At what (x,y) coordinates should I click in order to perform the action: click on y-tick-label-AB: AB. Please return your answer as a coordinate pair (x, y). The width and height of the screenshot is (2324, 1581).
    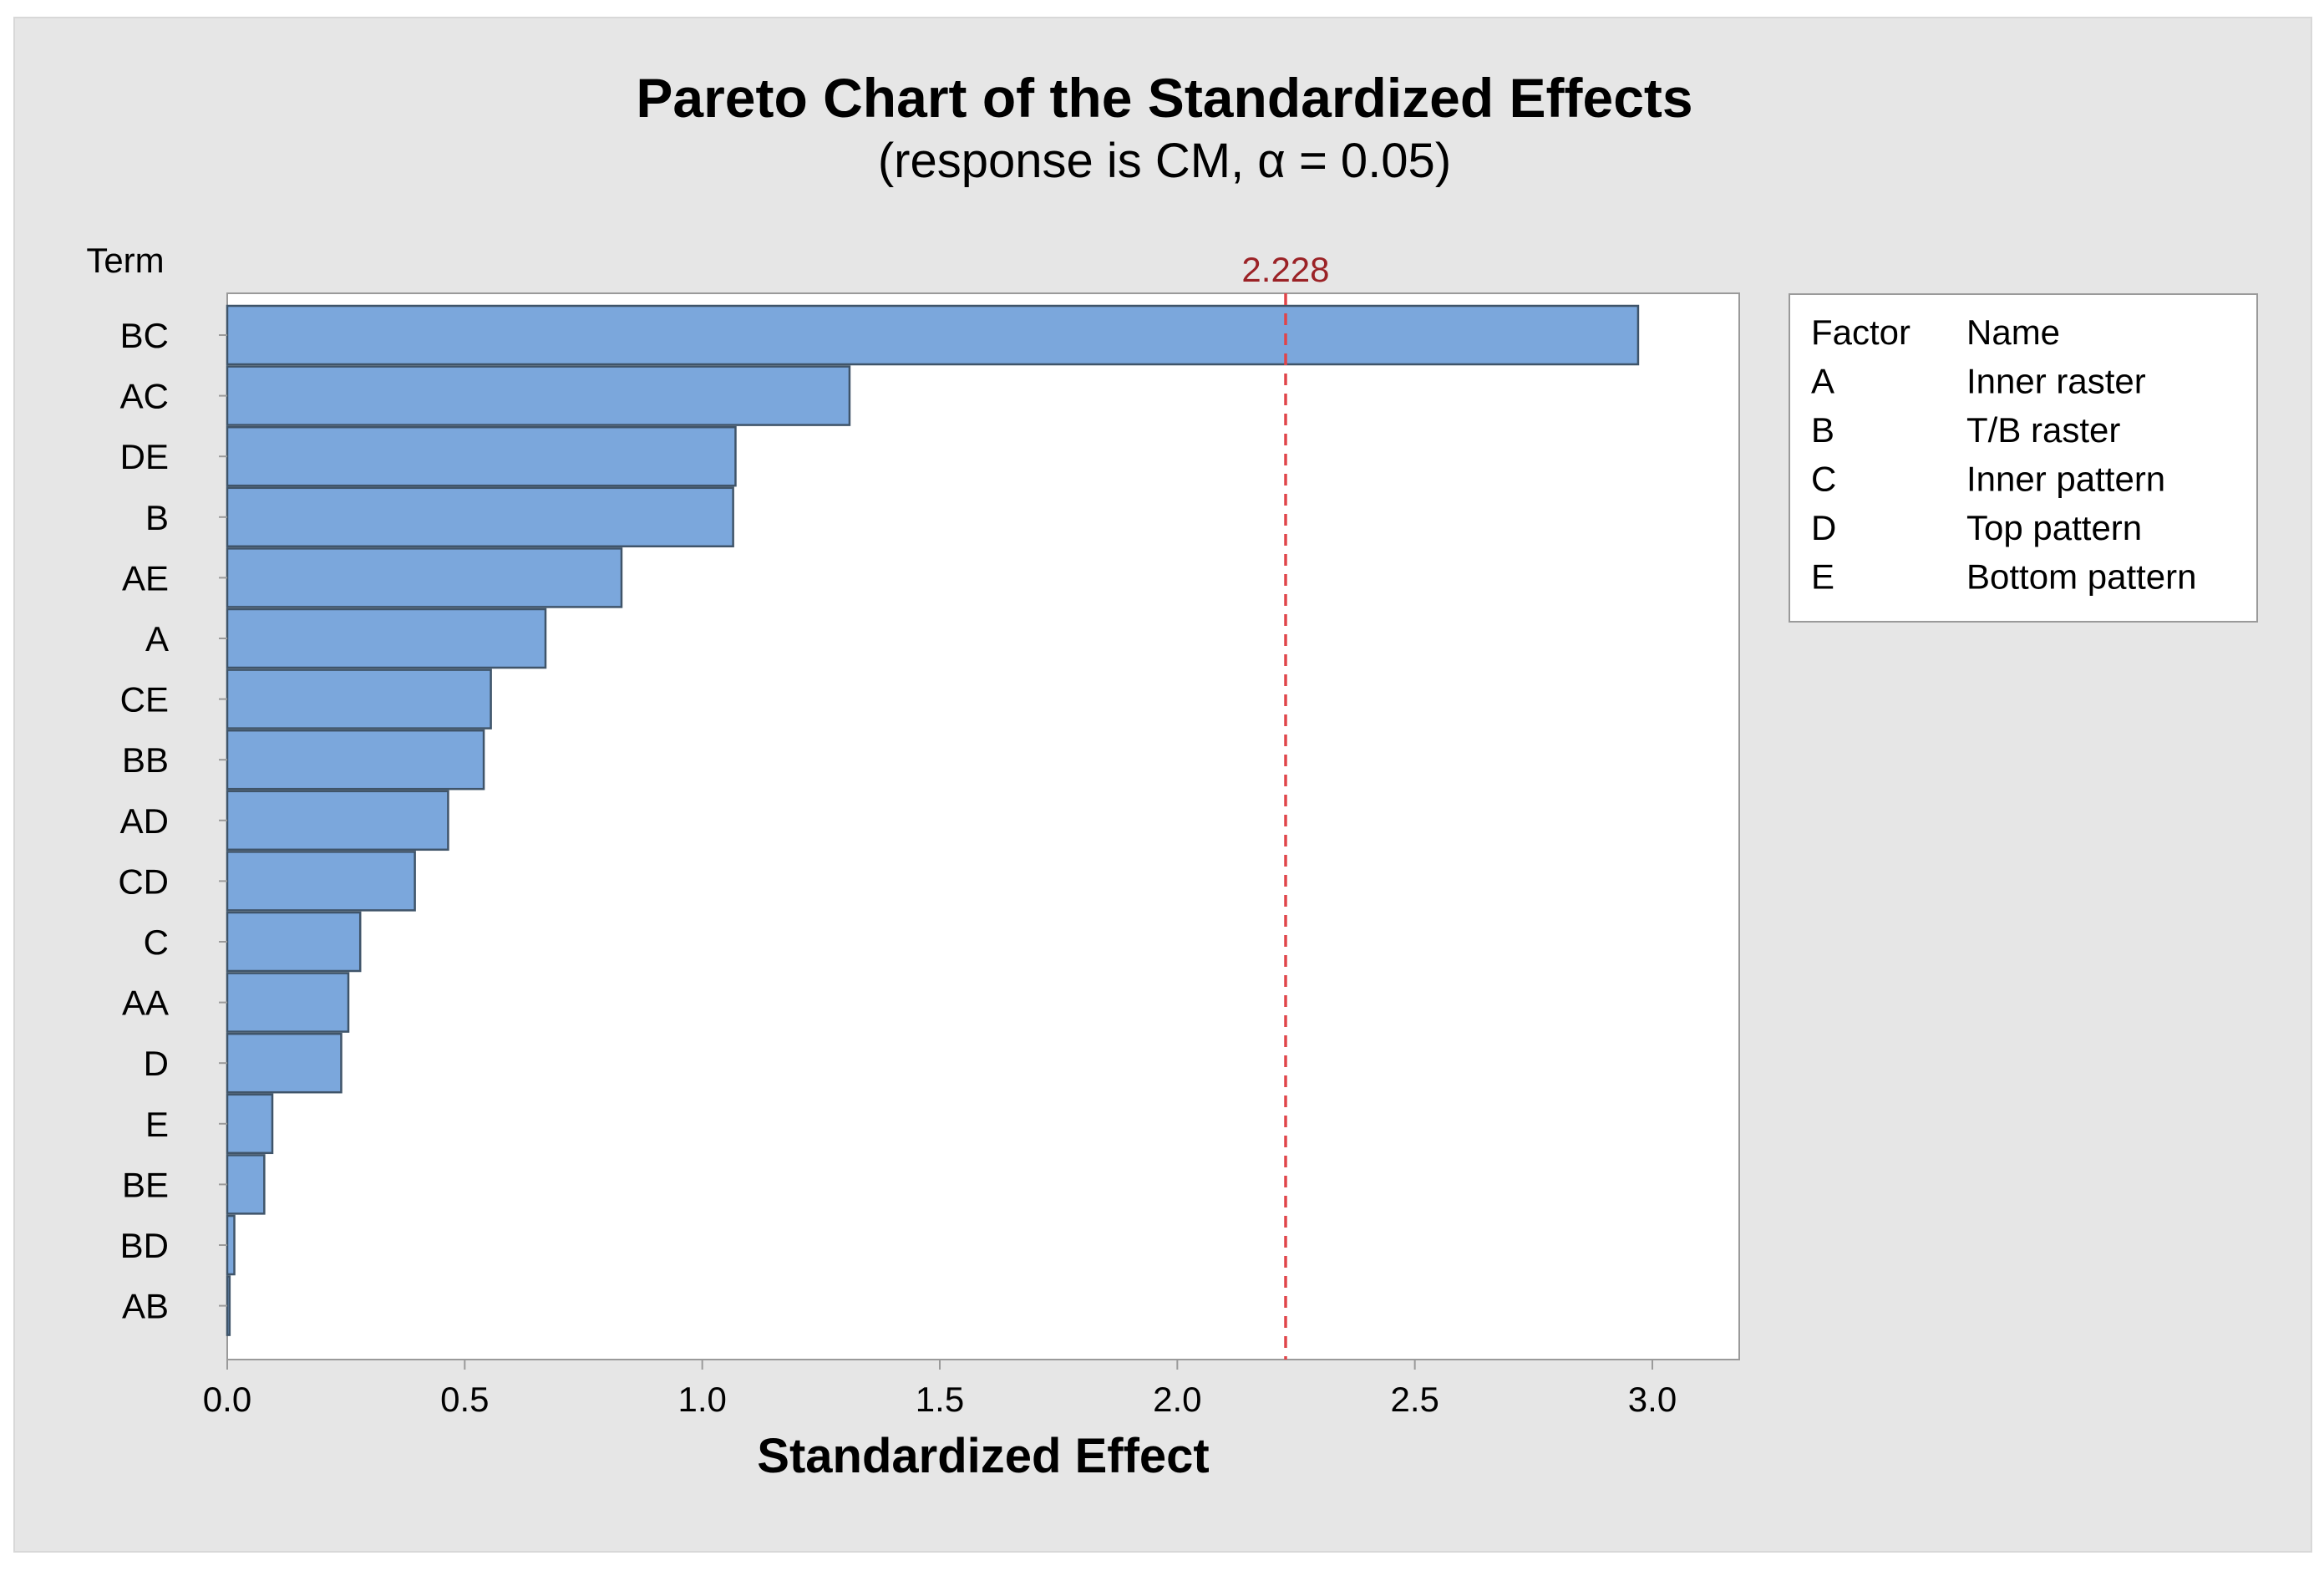
    Looking at the image, I should click on (145, 1306).